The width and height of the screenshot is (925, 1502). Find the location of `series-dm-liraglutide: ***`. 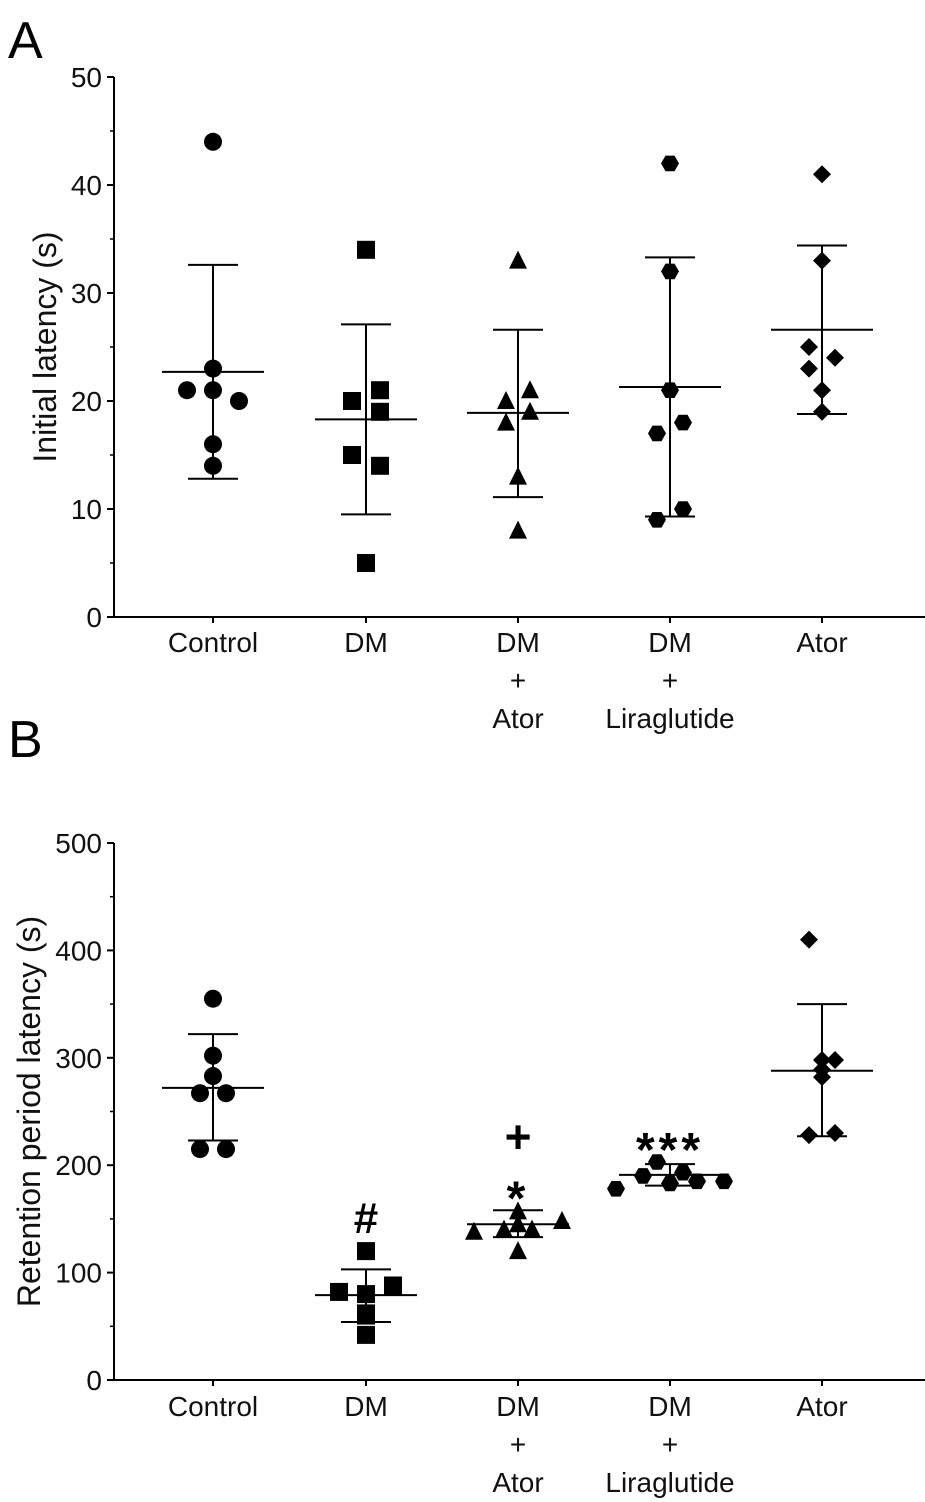

series-dm-liraglutide: *** is located at coordinates (670, 1160).